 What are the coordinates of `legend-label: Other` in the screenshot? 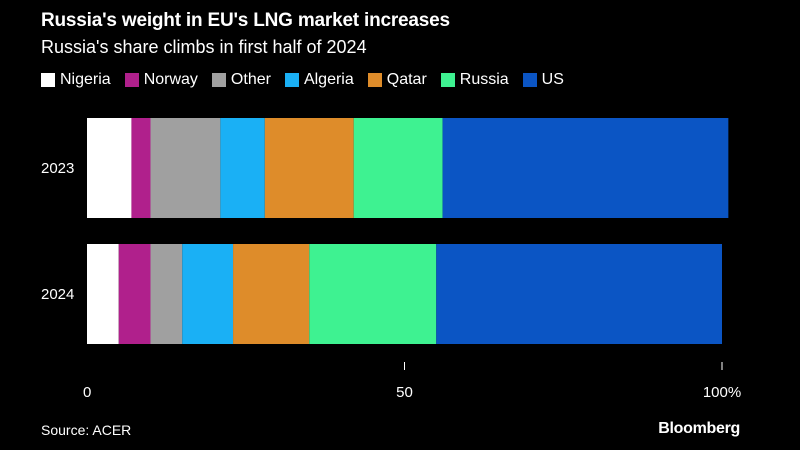 It's located at (250, 79).